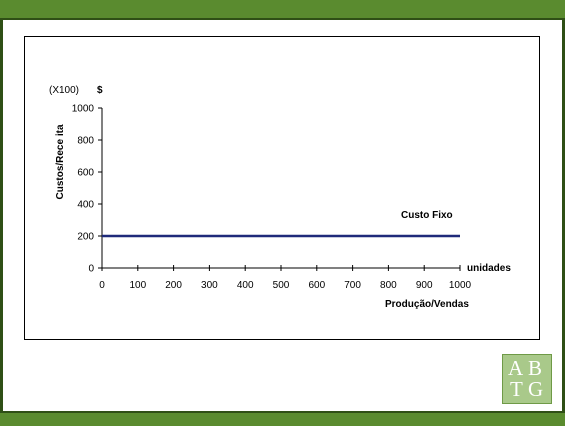 This screenshot has height=426, width=565. I want to click on logo-letter-b: B, so click(535, 368).